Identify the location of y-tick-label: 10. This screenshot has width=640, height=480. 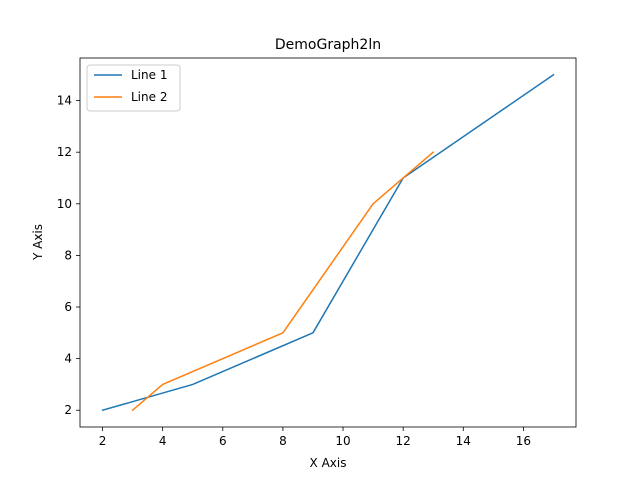
(64, 204).